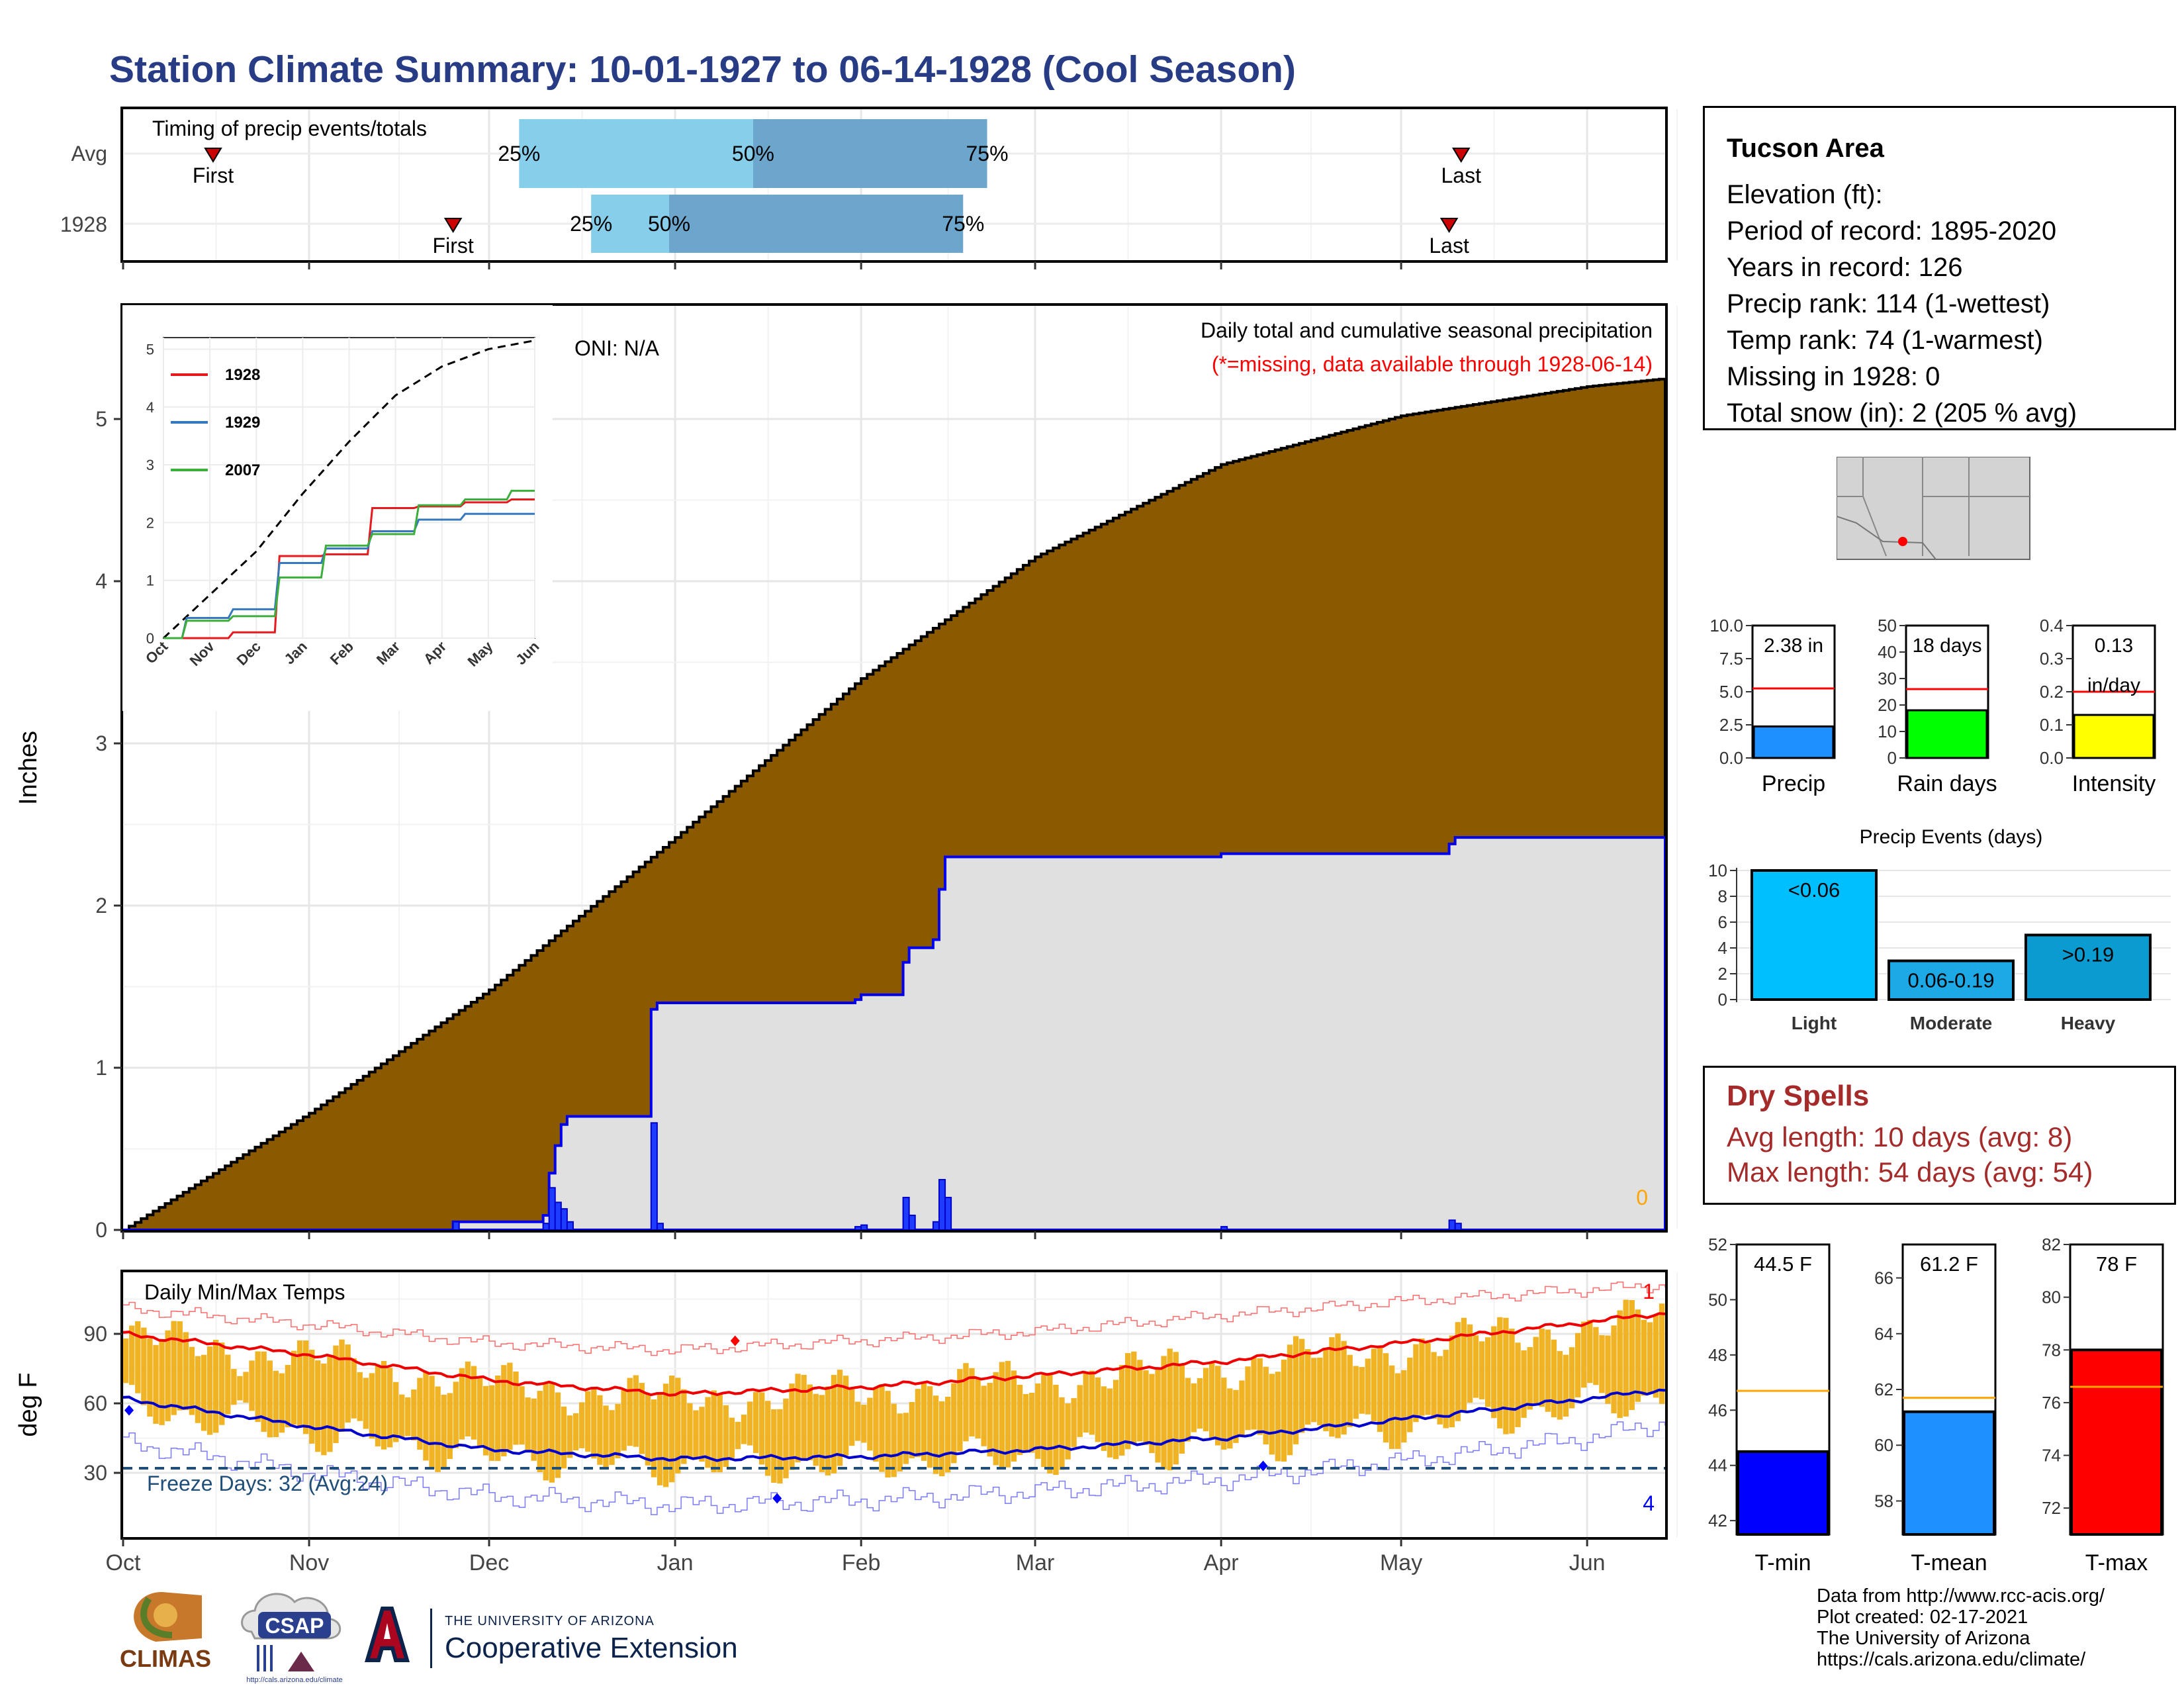  What do you see at coordinates (1718, 1520) in the screenshot?
I see `temp-summary-tick-label: 42` at bounding box center [1718, 1520].